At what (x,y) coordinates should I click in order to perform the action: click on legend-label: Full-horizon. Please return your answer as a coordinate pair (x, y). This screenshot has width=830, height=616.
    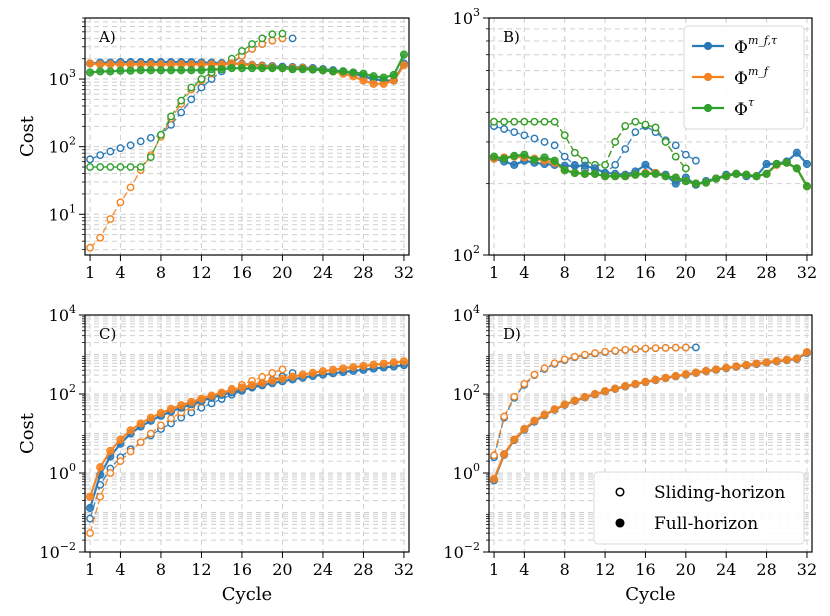
    Looking at the image, I should click on (706, 524).